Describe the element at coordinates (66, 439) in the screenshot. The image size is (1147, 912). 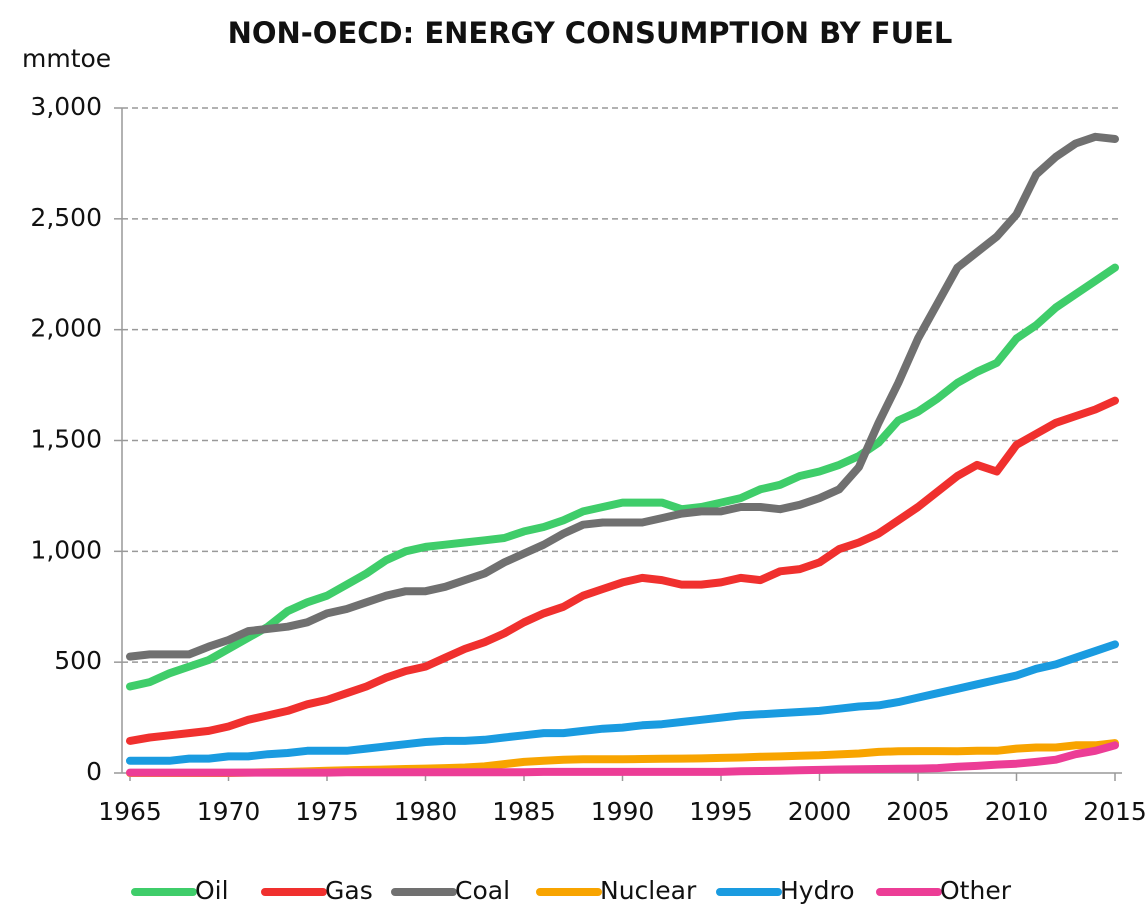
I see `y-tick-label: 1,500` at that location.